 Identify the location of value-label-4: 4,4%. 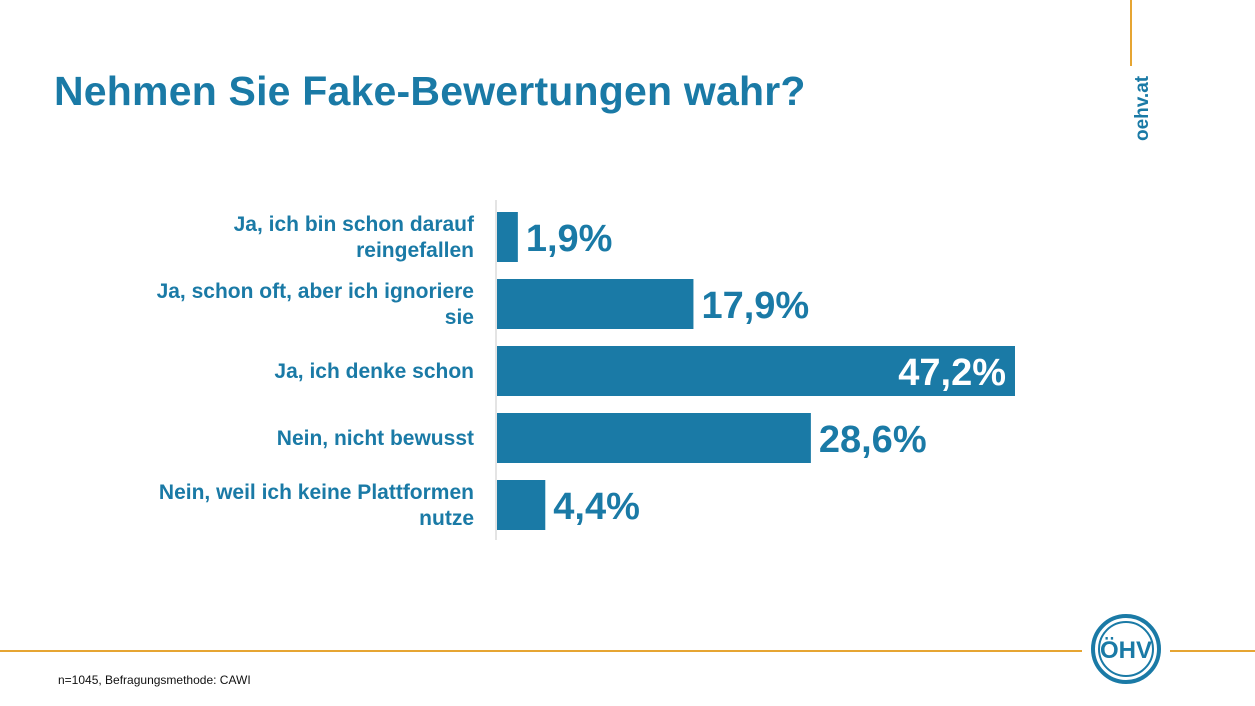
(596, 507).